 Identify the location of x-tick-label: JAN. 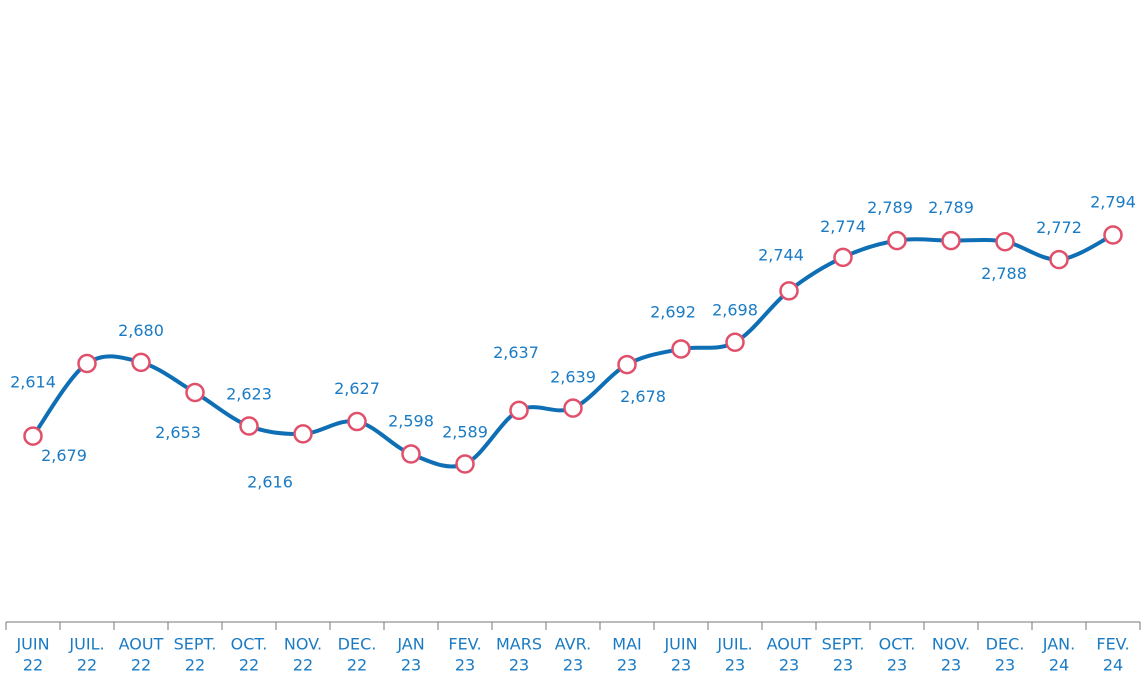
(410, 644).